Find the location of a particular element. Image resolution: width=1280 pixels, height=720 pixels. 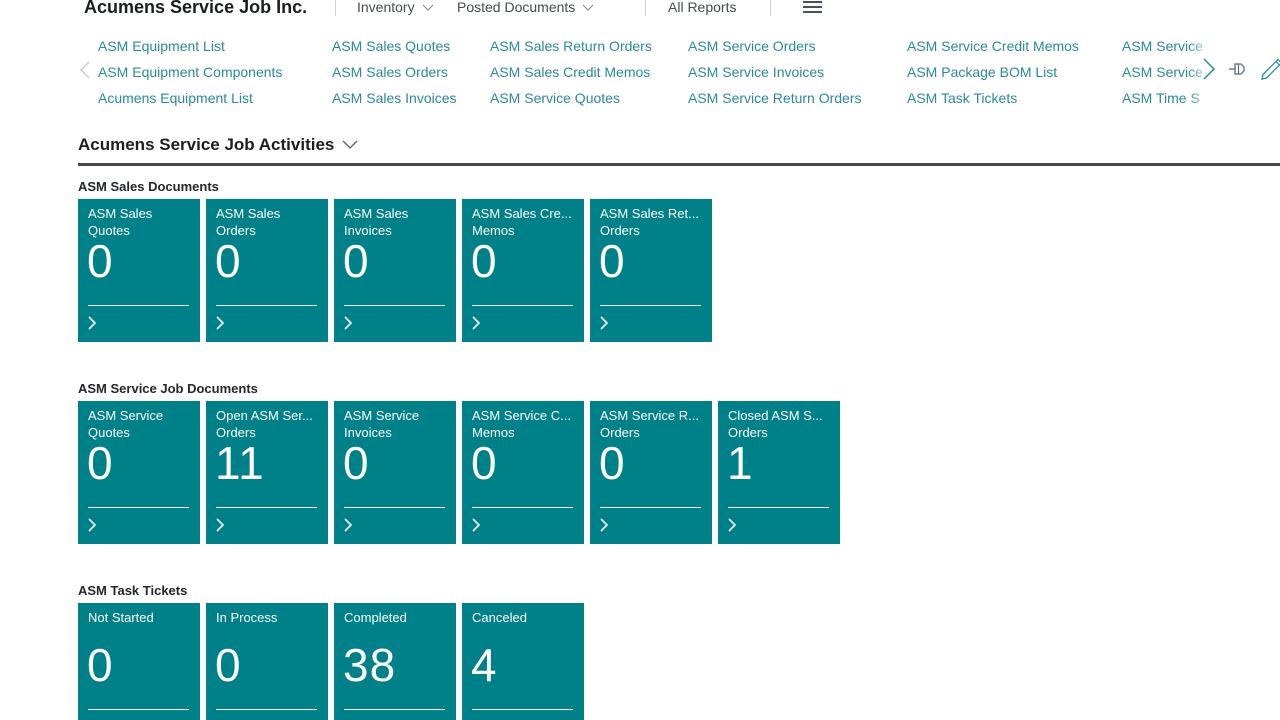

cue-title: Not Started is located at coordinates (121, 617).